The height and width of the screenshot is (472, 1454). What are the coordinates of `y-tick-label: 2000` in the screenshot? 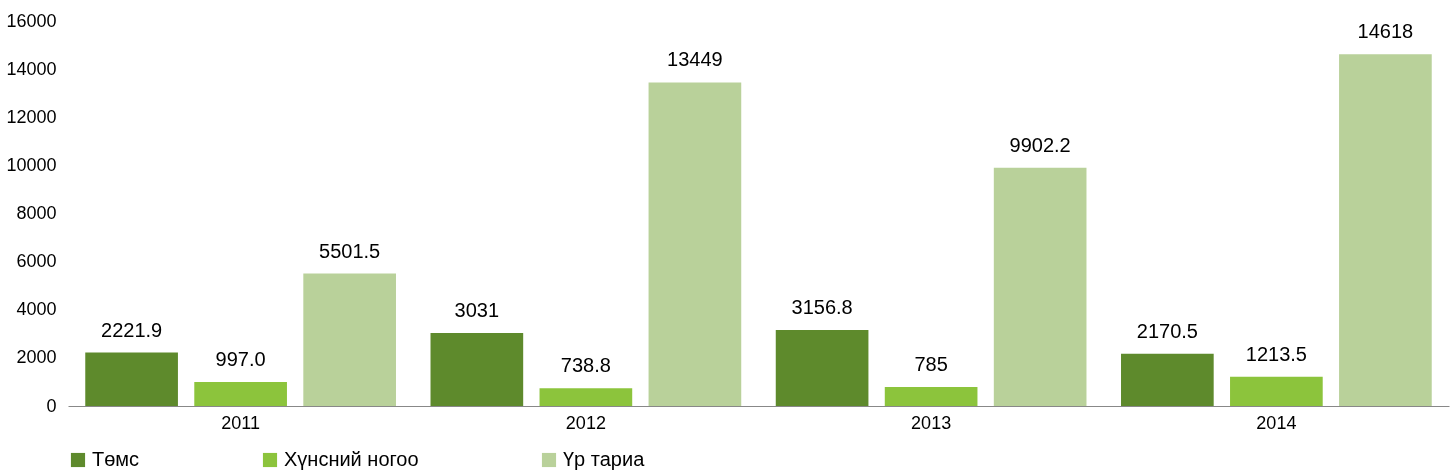 It's located at (36, 357).